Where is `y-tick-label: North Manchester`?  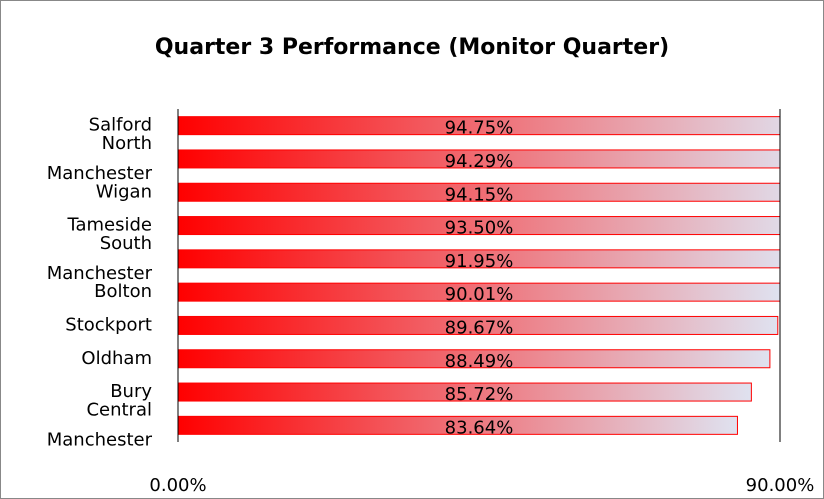
y-tick-label: North Manchester is located at coordinates (97, 158).